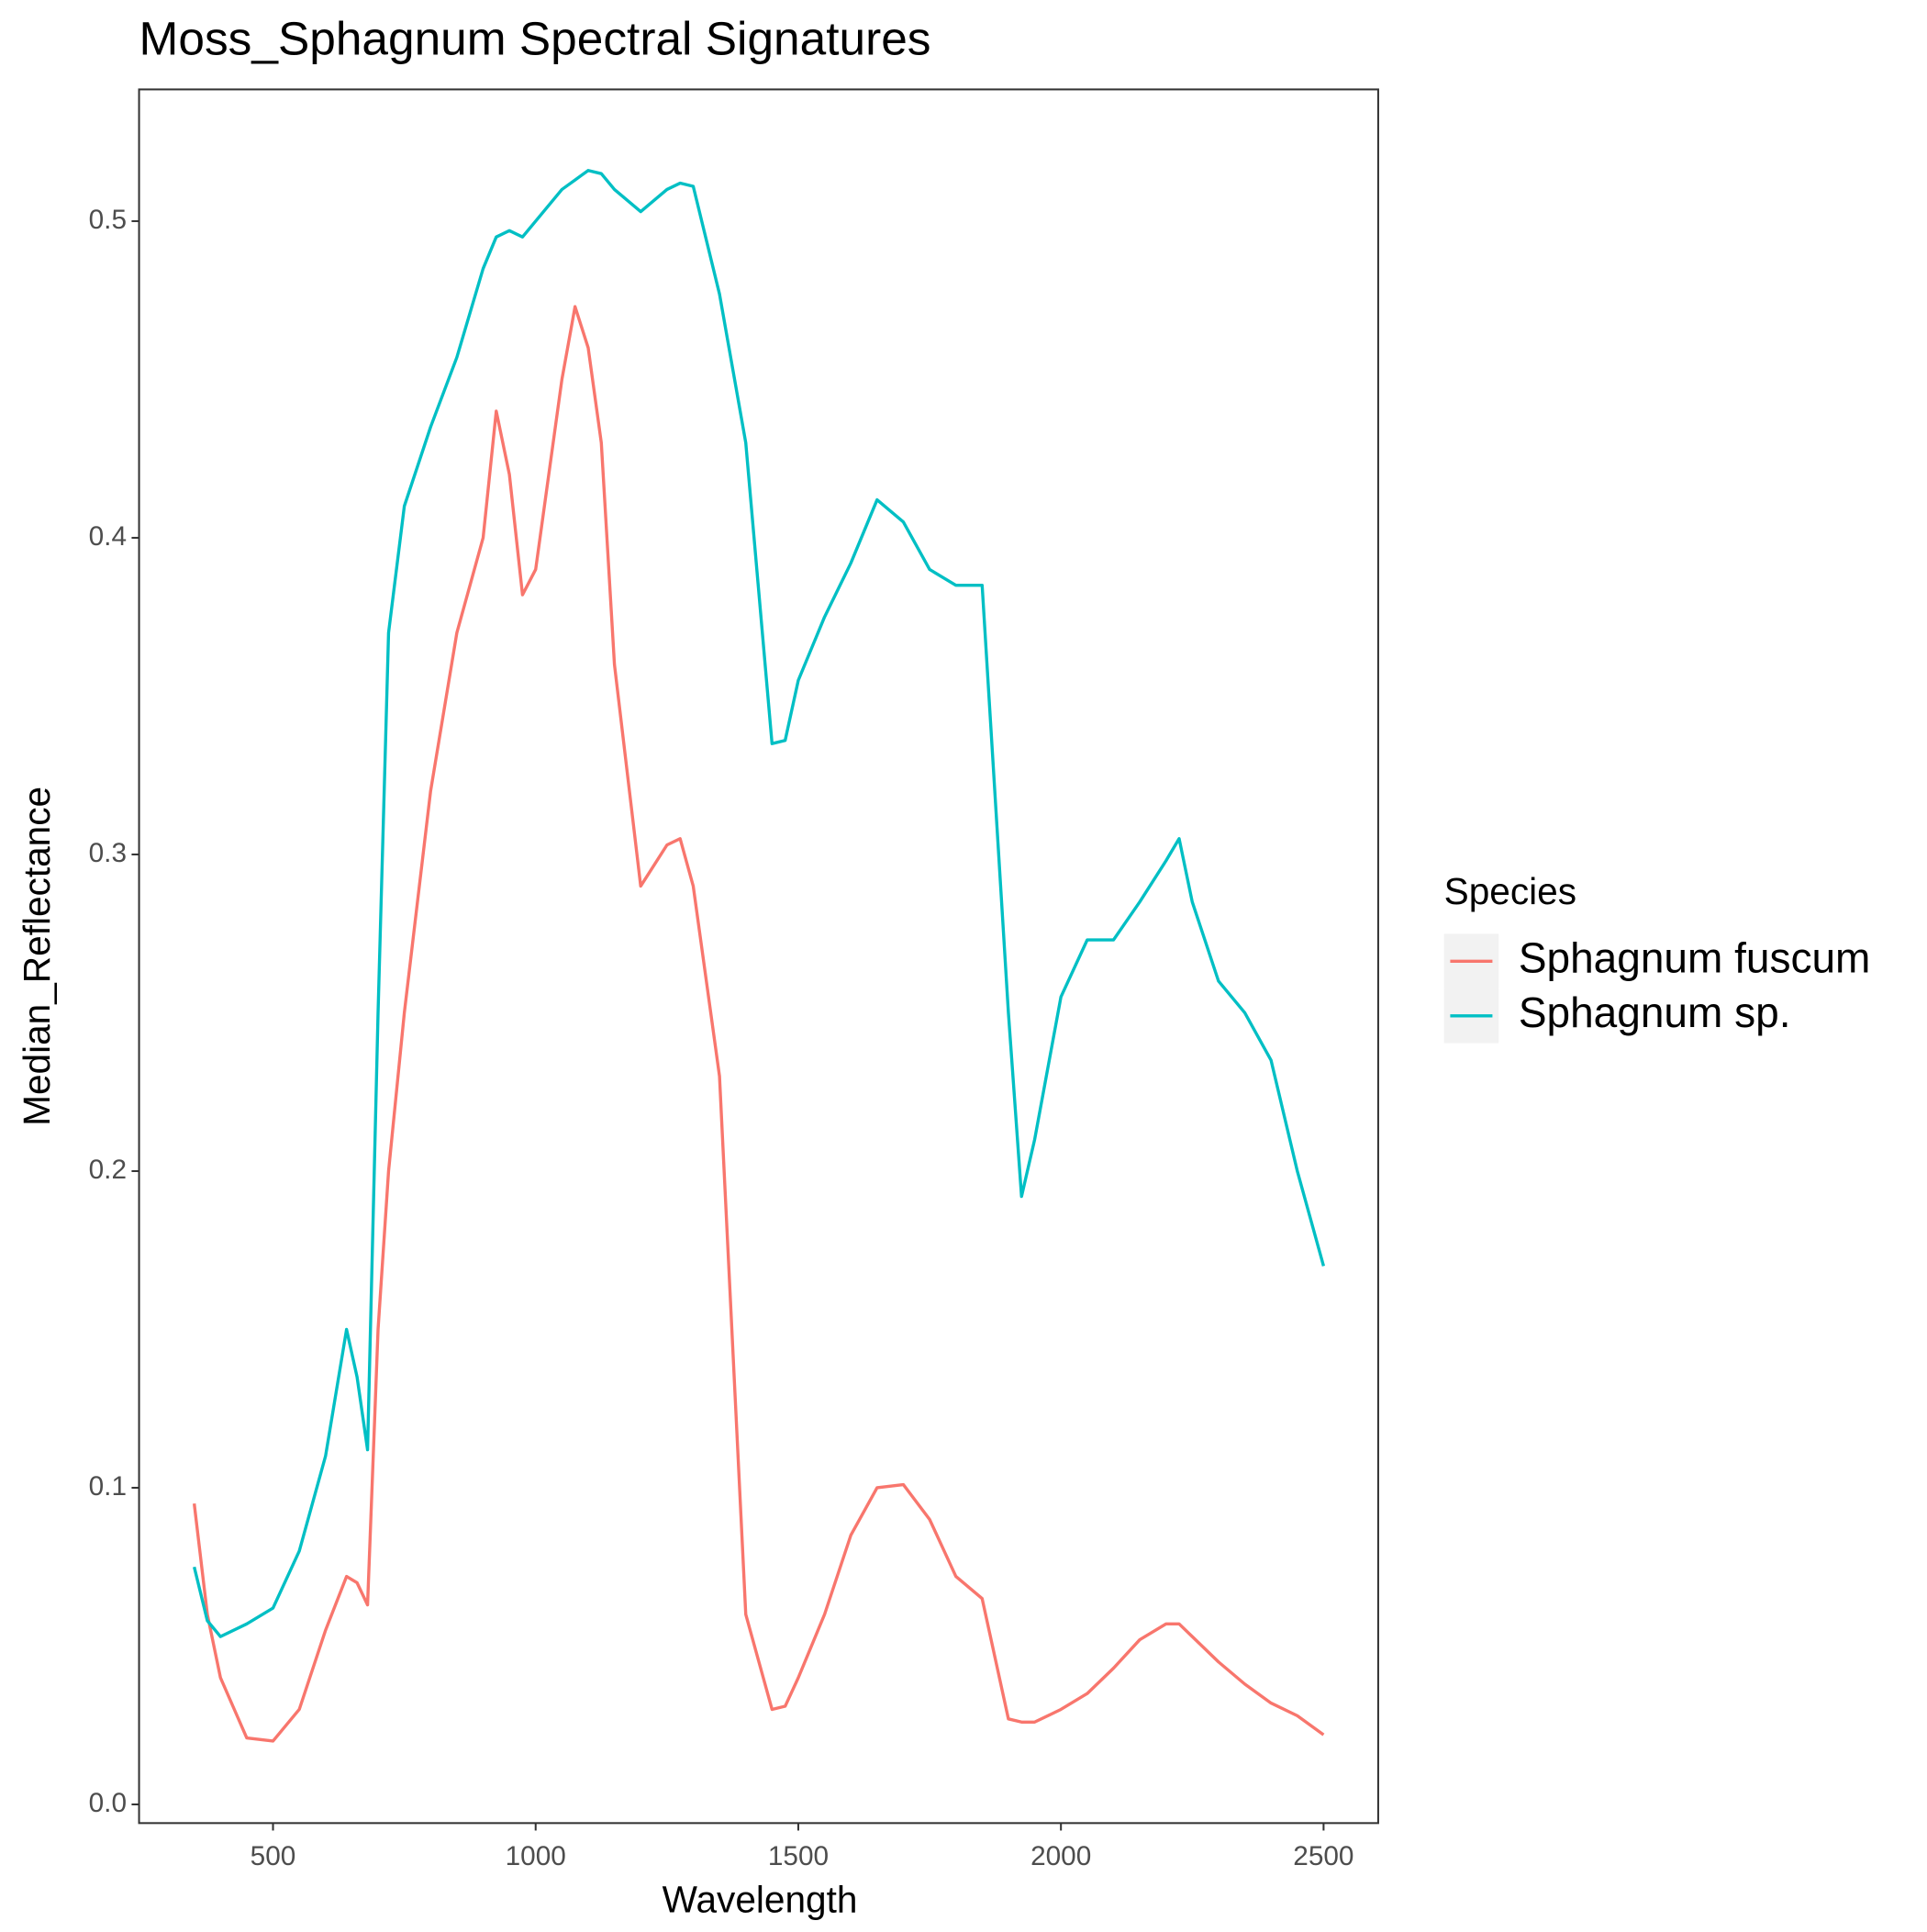 Image resolution: width=1927 pixels, height=1932 pixels. Describe the element at coordinates (536, 1856) in the screenshot. I see `x-tick-label: 1000` at that location.